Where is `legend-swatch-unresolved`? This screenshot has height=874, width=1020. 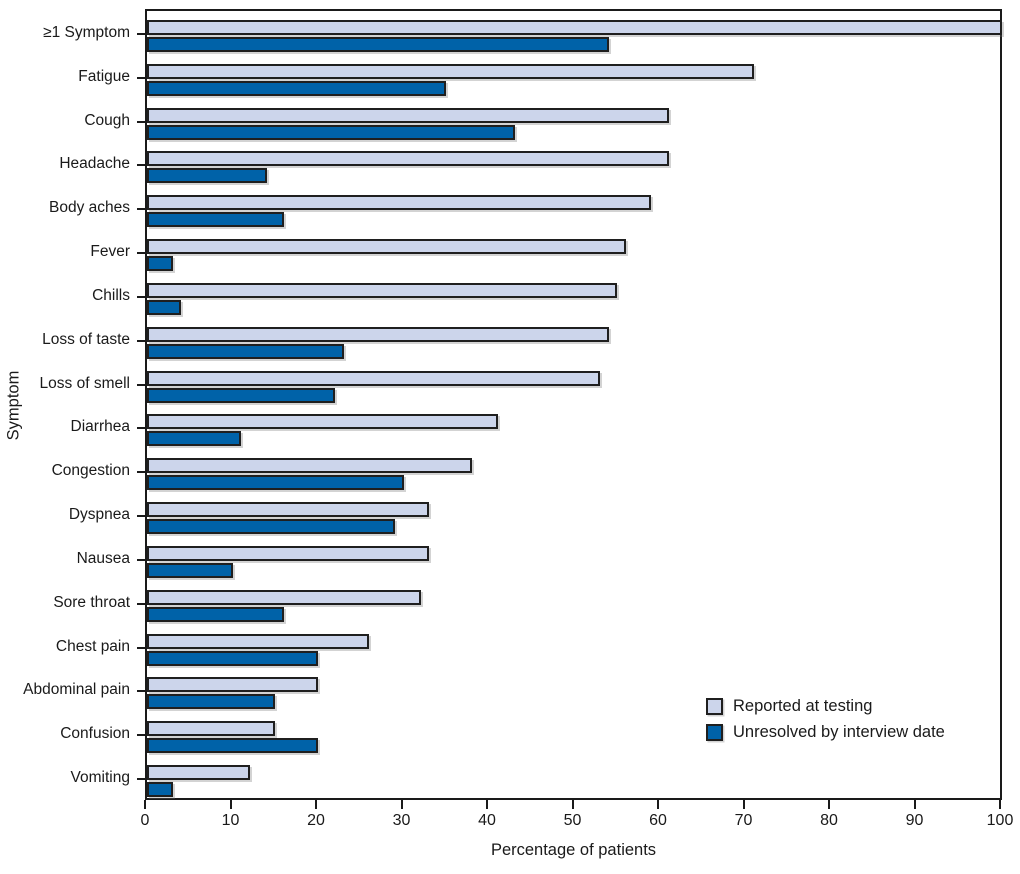 legend-swatch-unresolved is located at coordinates (714, 732).